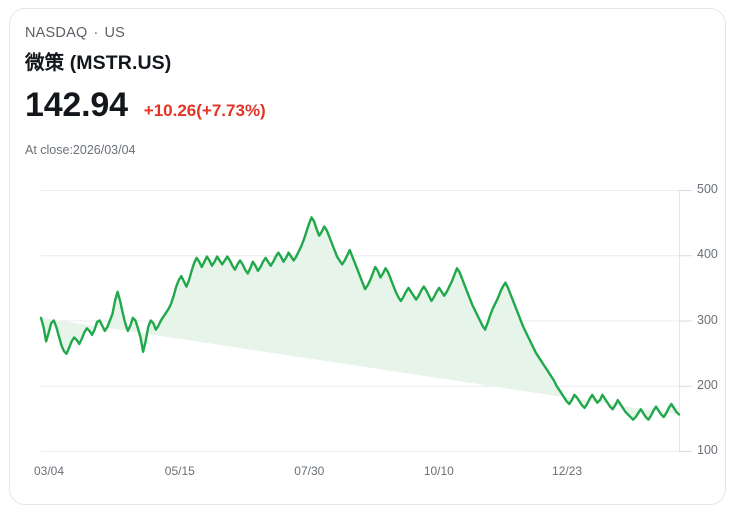 The height and width of the screenshot is (513, 736). What do you see at coordinates (204, 110) in the screenshot?
I see `price-change: +10.26(+7.73%)` at bounding box center [204, 110].